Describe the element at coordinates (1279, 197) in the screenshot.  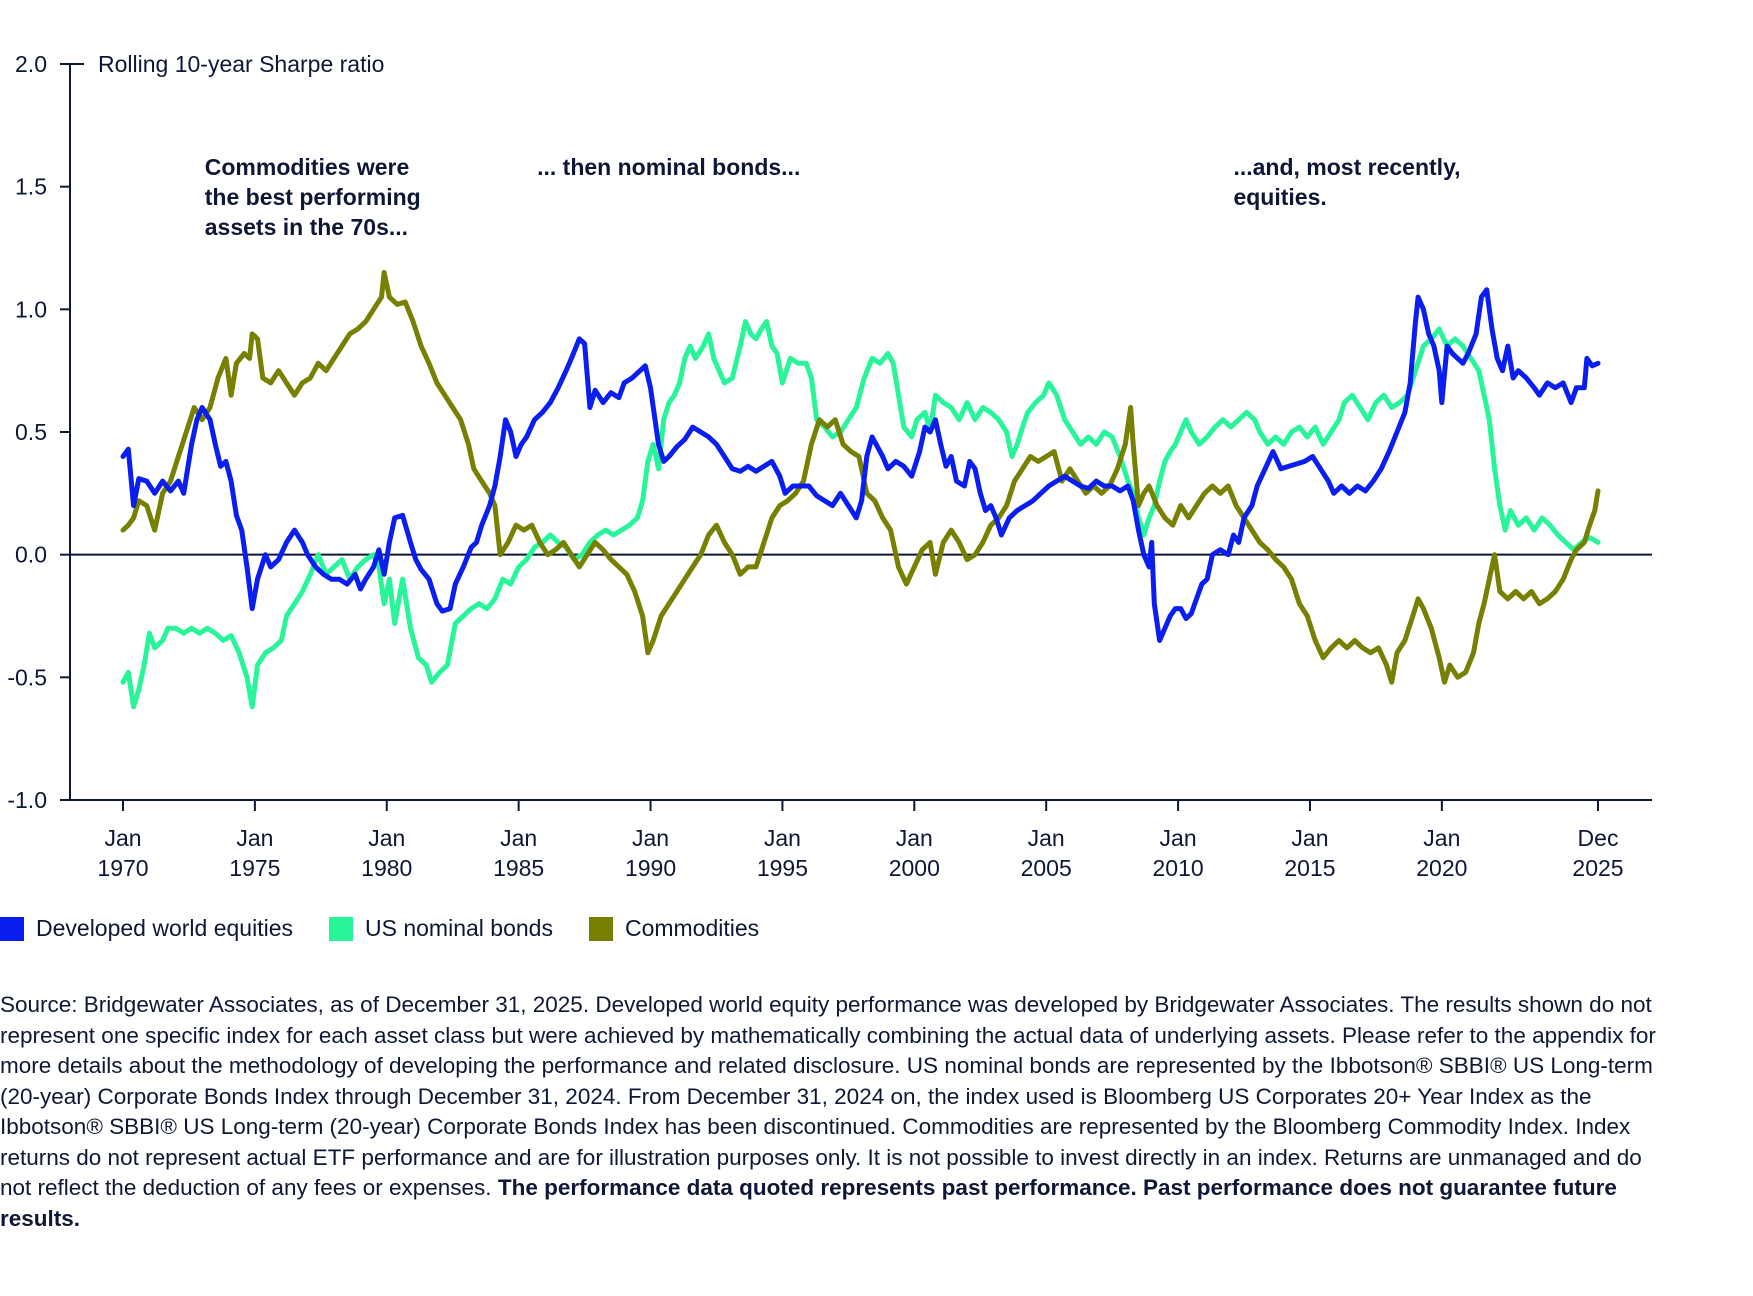
I see `annotation-text: equities.` at that location.